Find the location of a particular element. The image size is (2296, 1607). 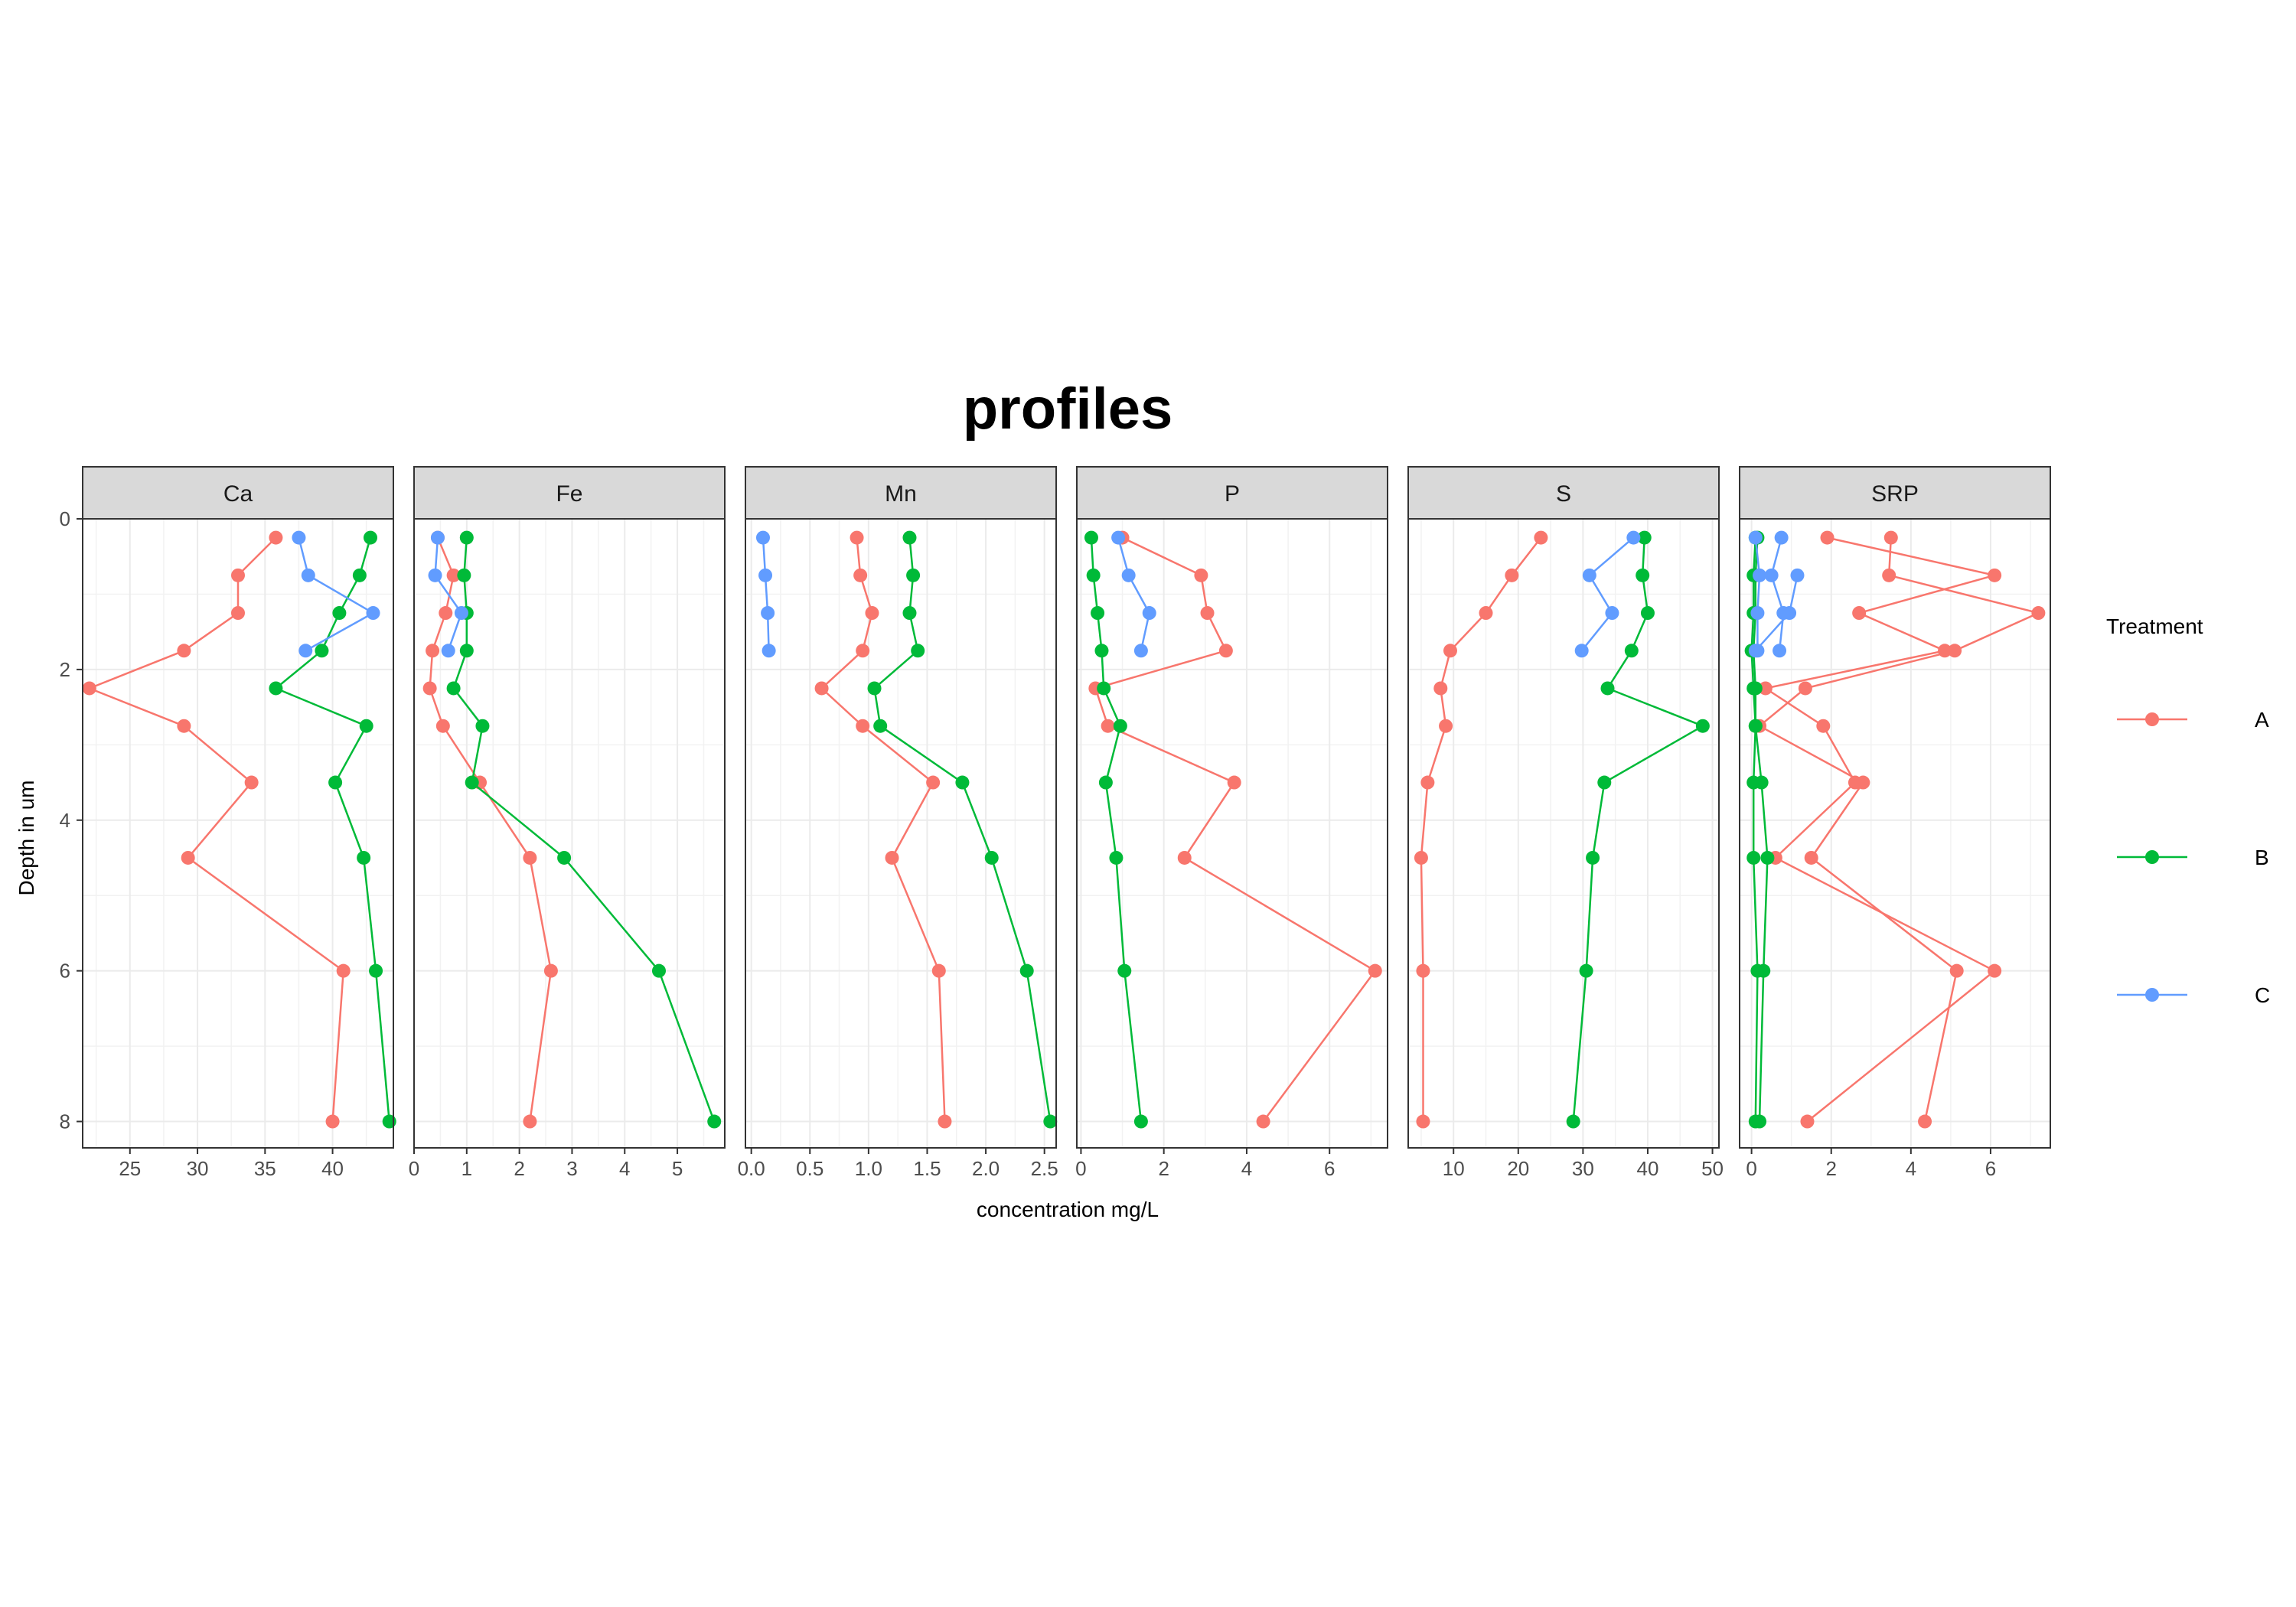

legend-label-c: C is located at coordinates (2262, 995).